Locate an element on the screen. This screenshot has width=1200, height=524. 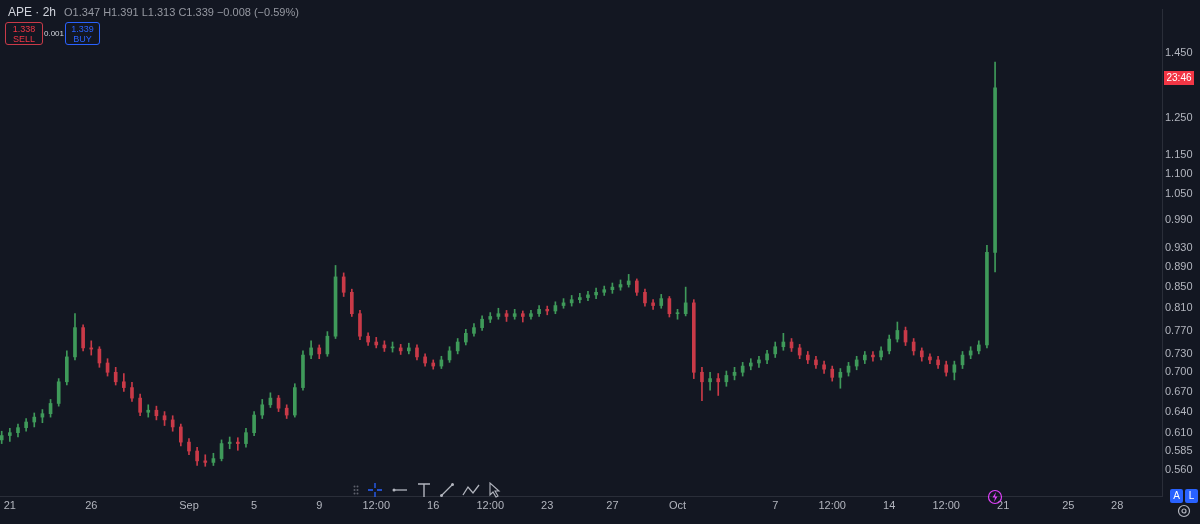
annotation: 1.339 is located at coordinates (82, 29).